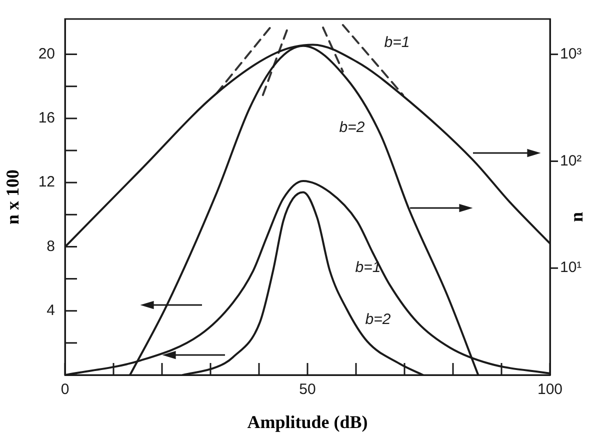 The width and height of the screenshot is (589, 438). I want to click on y-tick-label: 20, so click(46, 53).